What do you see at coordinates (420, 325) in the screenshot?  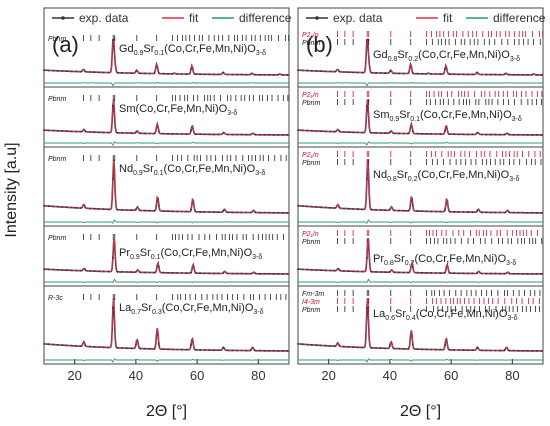 I see `exp-data-series` at bounding box center [420, 325].